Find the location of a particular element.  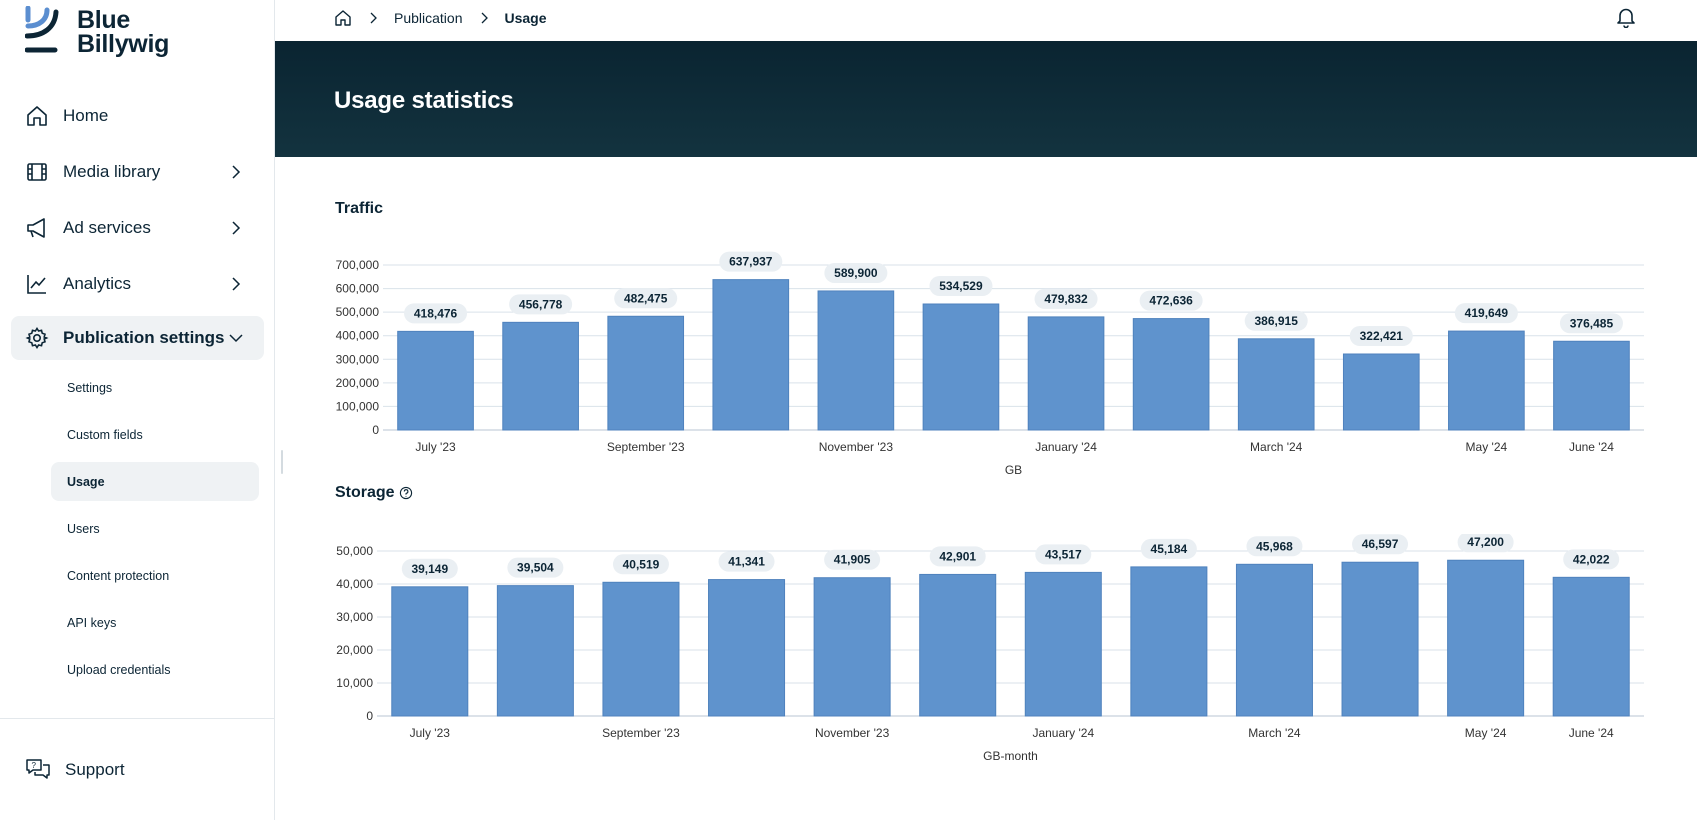

y-tick-label: 50,000 is located at coordinates (354, 551).